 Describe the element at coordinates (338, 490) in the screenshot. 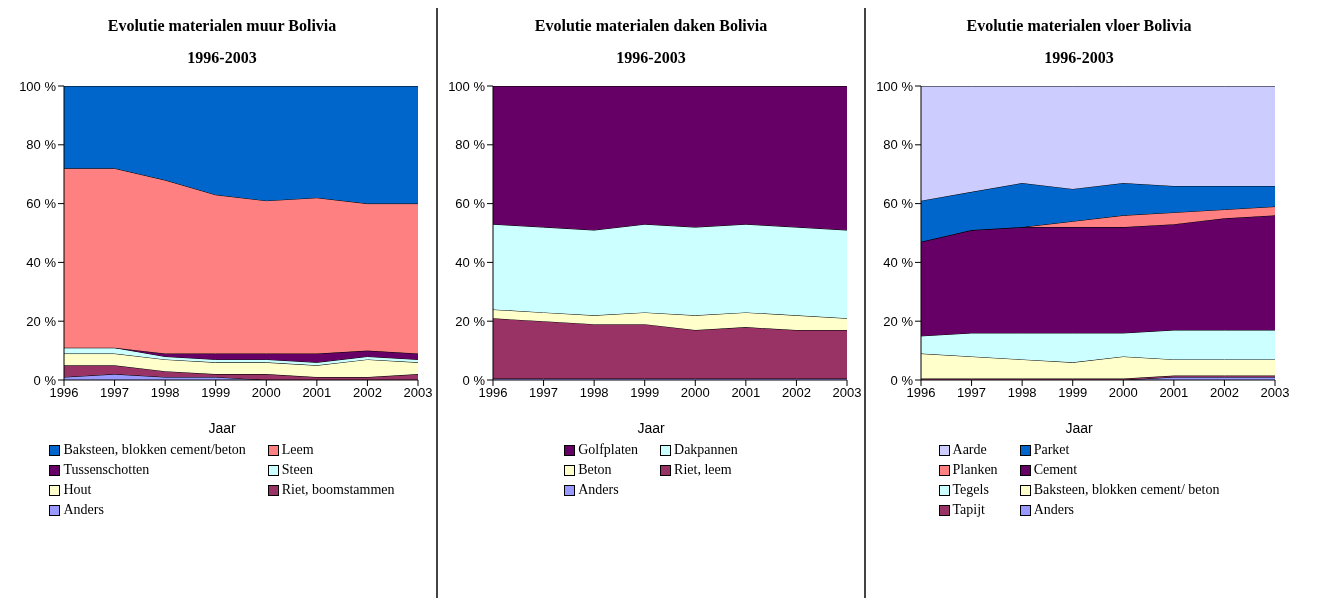

I see `legend-label: Riet, boomstammen` at that location.